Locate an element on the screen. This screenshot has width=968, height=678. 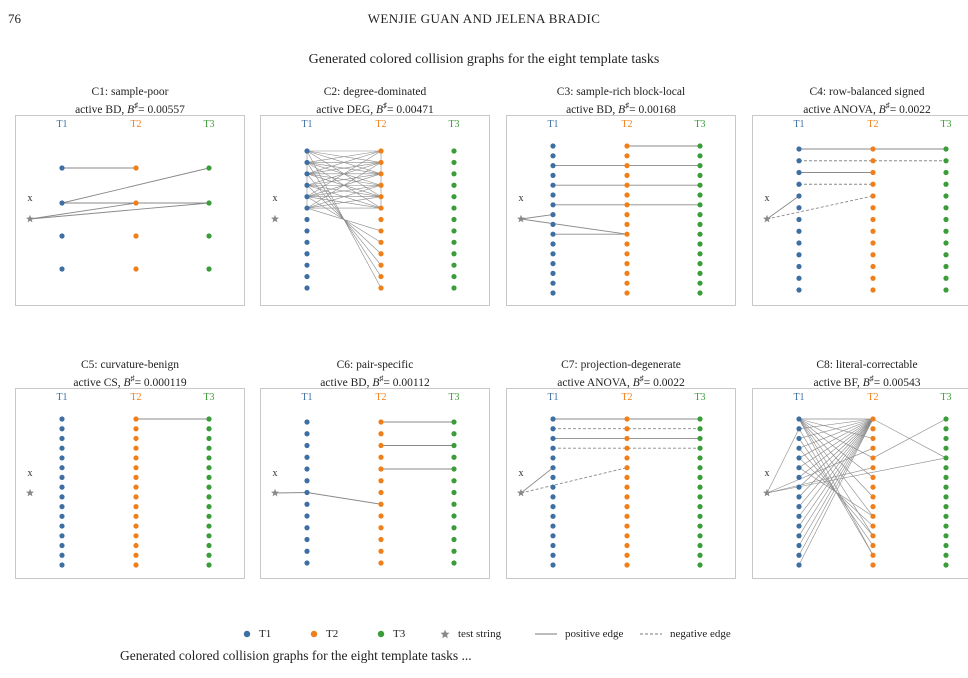
bsharp-value: = 0.00168 is located at coordinates (652, 109).